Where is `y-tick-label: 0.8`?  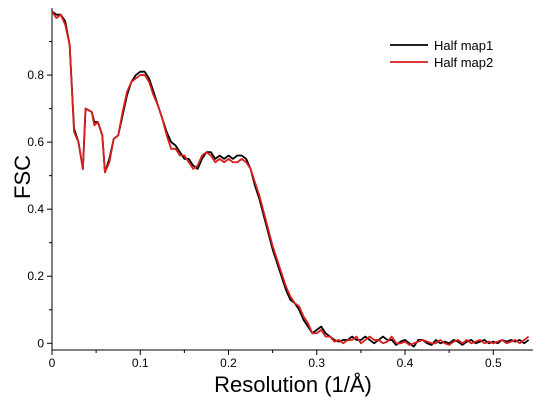
y-tick-label: 0.8 is located at coordinates (35, 75).